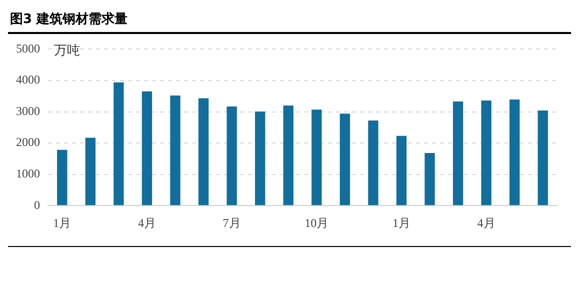  What do you see at coordinates (28, 173) in the screenshot?
I see `y-tick-label: 1000` at bounding box center [28, 173].